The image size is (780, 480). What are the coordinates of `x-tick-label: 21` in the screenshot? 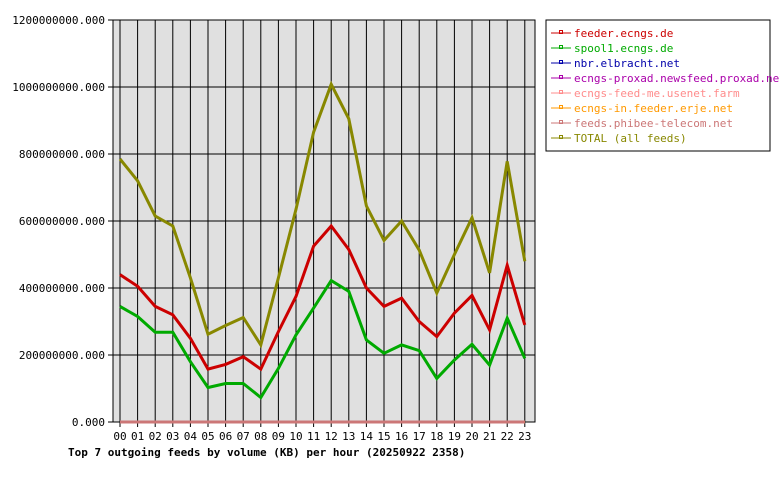 It's located at (489, 436).